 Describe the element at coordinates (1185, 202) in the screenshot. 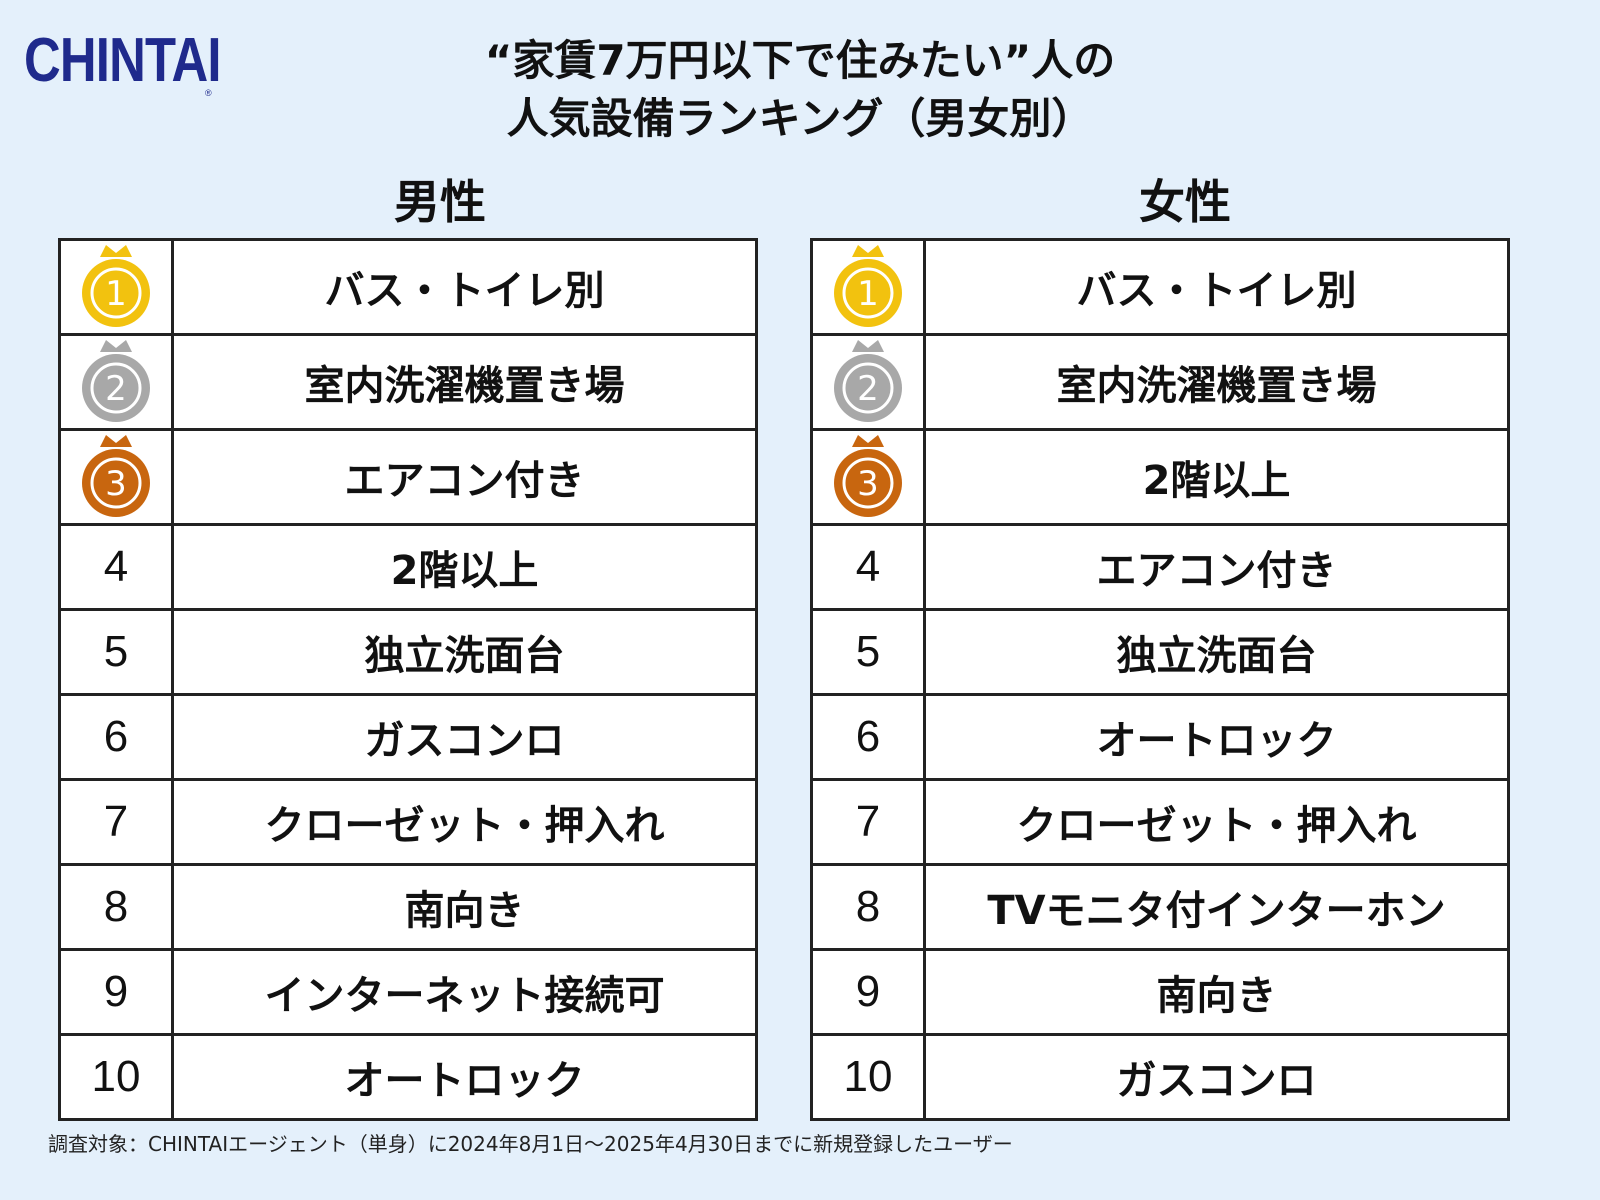

I see `women-heading: 女性` at that location.